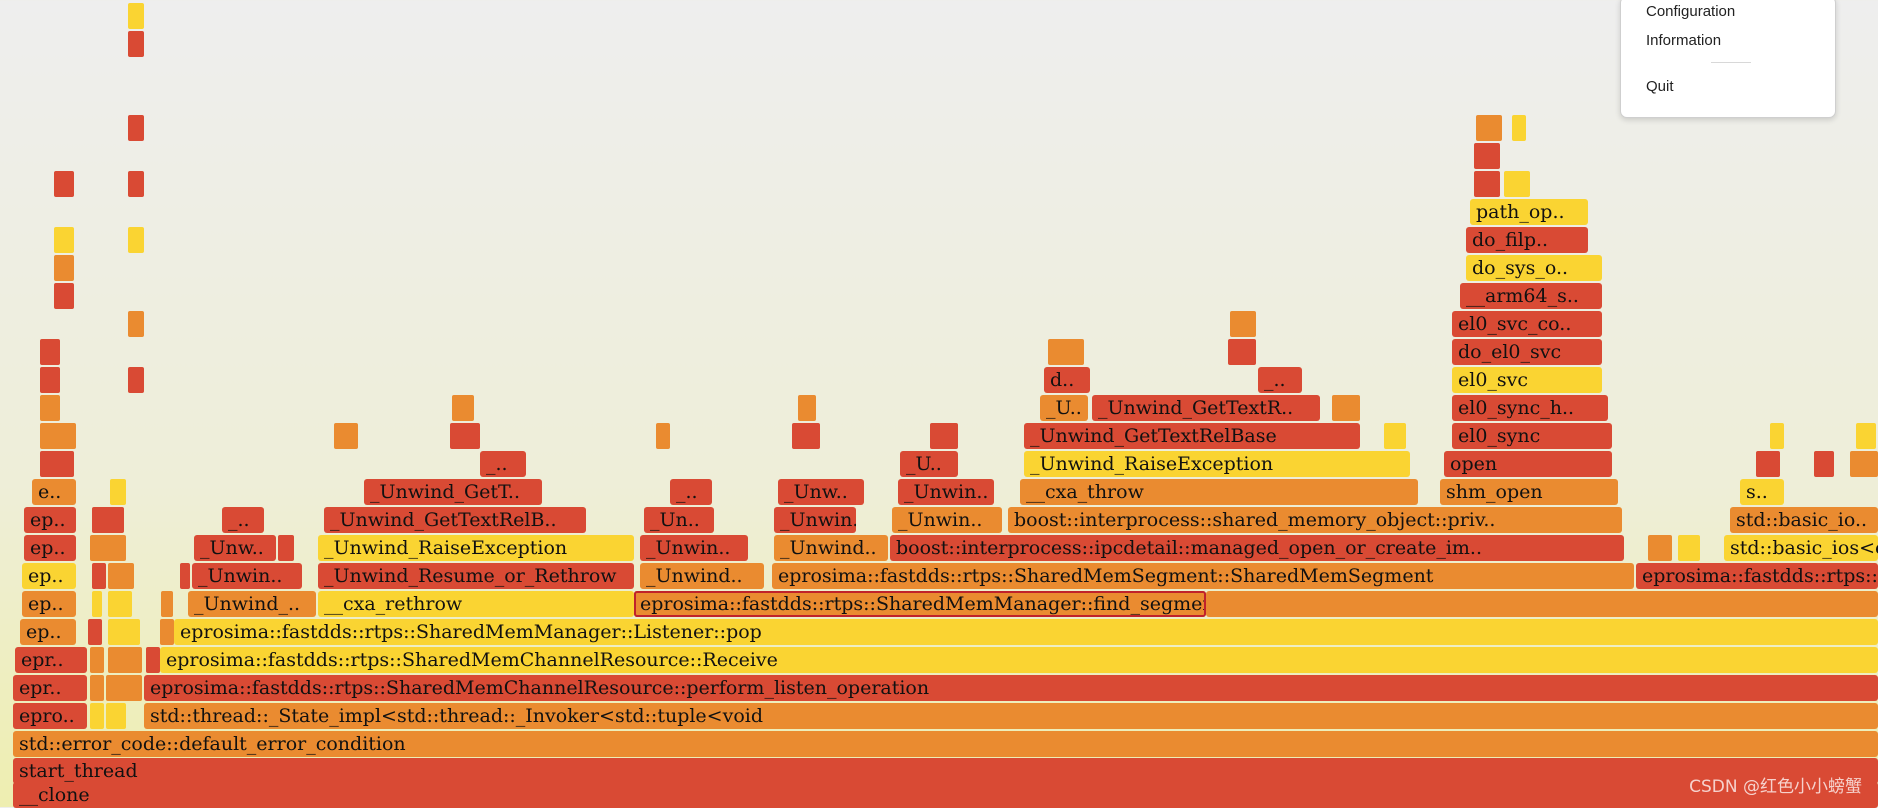 The height and width of the screenshot is (808, 1878). I want to click on frame-do-sys-o: do_sys_o.., so click(1534, 268).